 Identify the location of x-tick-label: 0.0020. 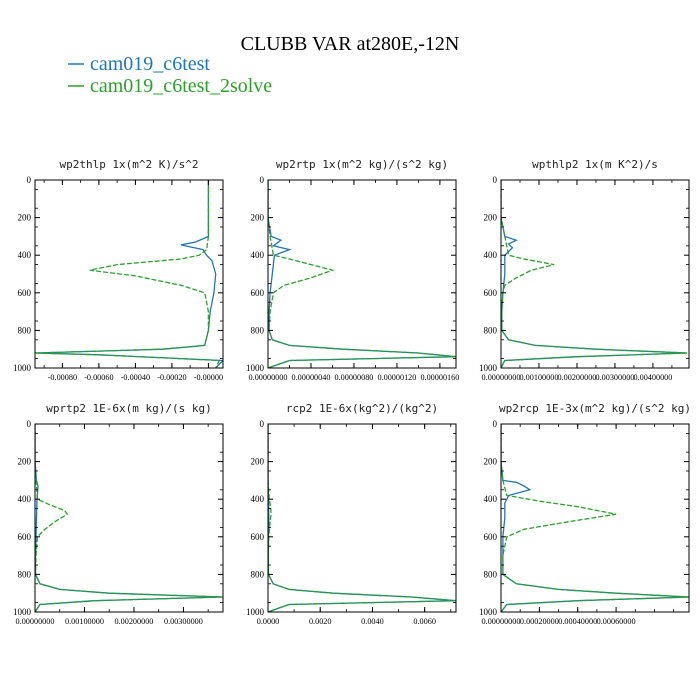
(320, 621).